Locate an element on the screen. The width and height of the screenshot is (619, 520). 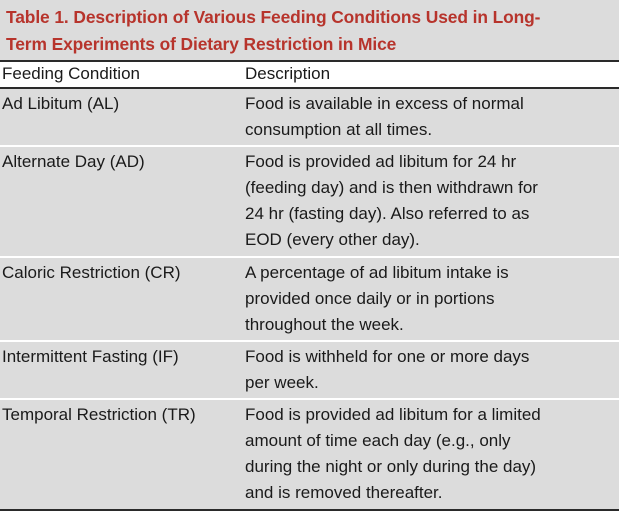
table-header-row: Feeding Condition Description is located at coordinates (309, 75).